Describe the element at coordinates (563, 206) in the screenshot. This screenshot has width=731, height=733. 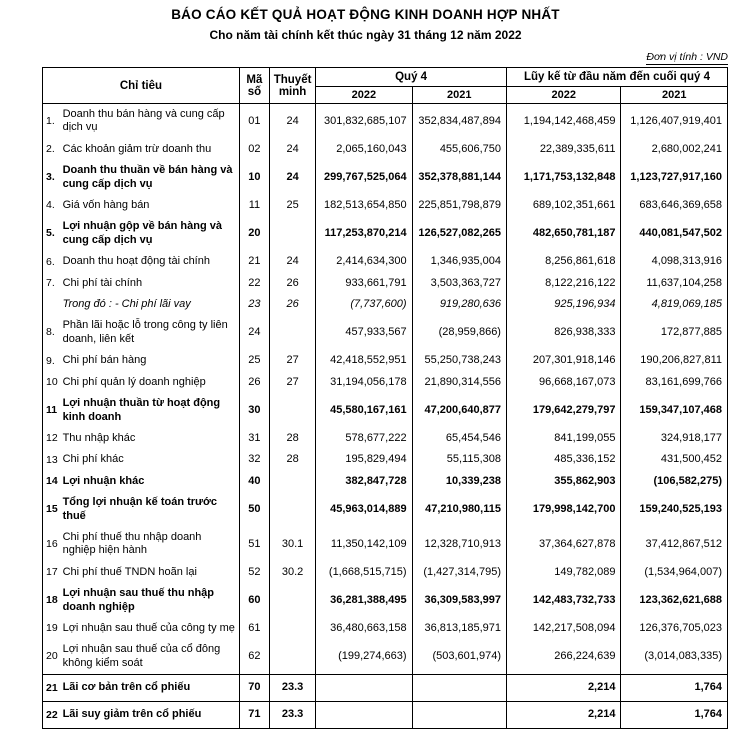
I see `row-value-ytd-2022: 689,102,351,661` at that location.